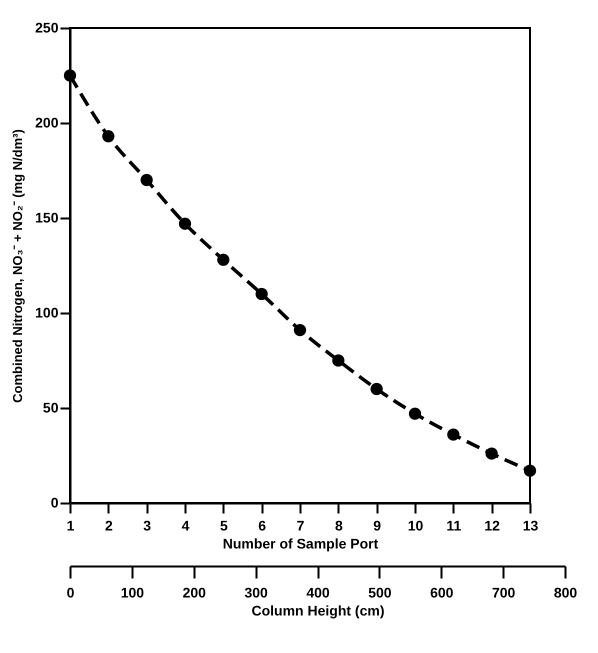 This screenshot has width=598, height=653. I want to click on x2-tick-label: 400, so click(318, 592).